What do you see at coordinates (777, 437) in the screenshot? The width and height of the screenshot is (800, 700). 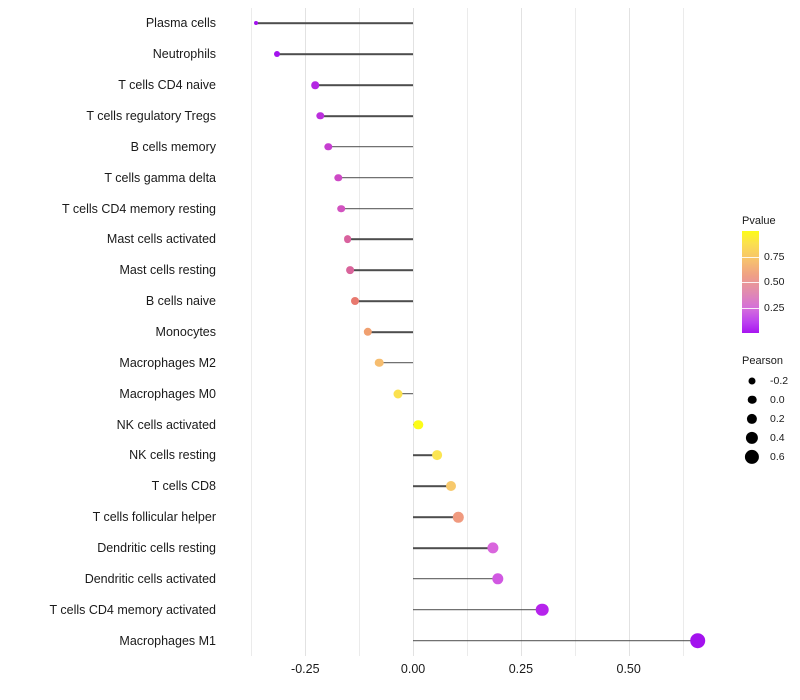 I see `size-legend-label: 0.4` at bounding box center [777, 437].